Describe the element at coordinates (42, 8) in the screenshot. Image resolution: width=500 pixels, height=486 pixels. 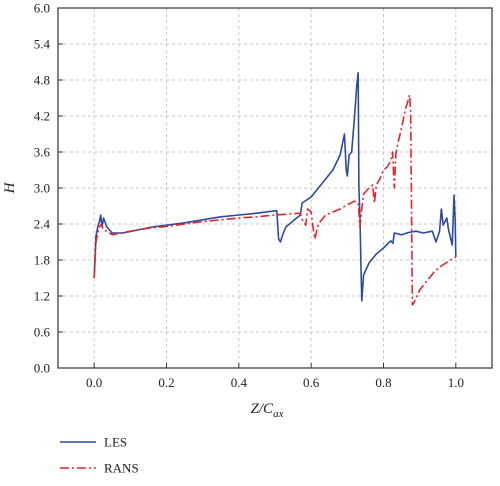
I see `y-tick-label: 6.0` at that location.